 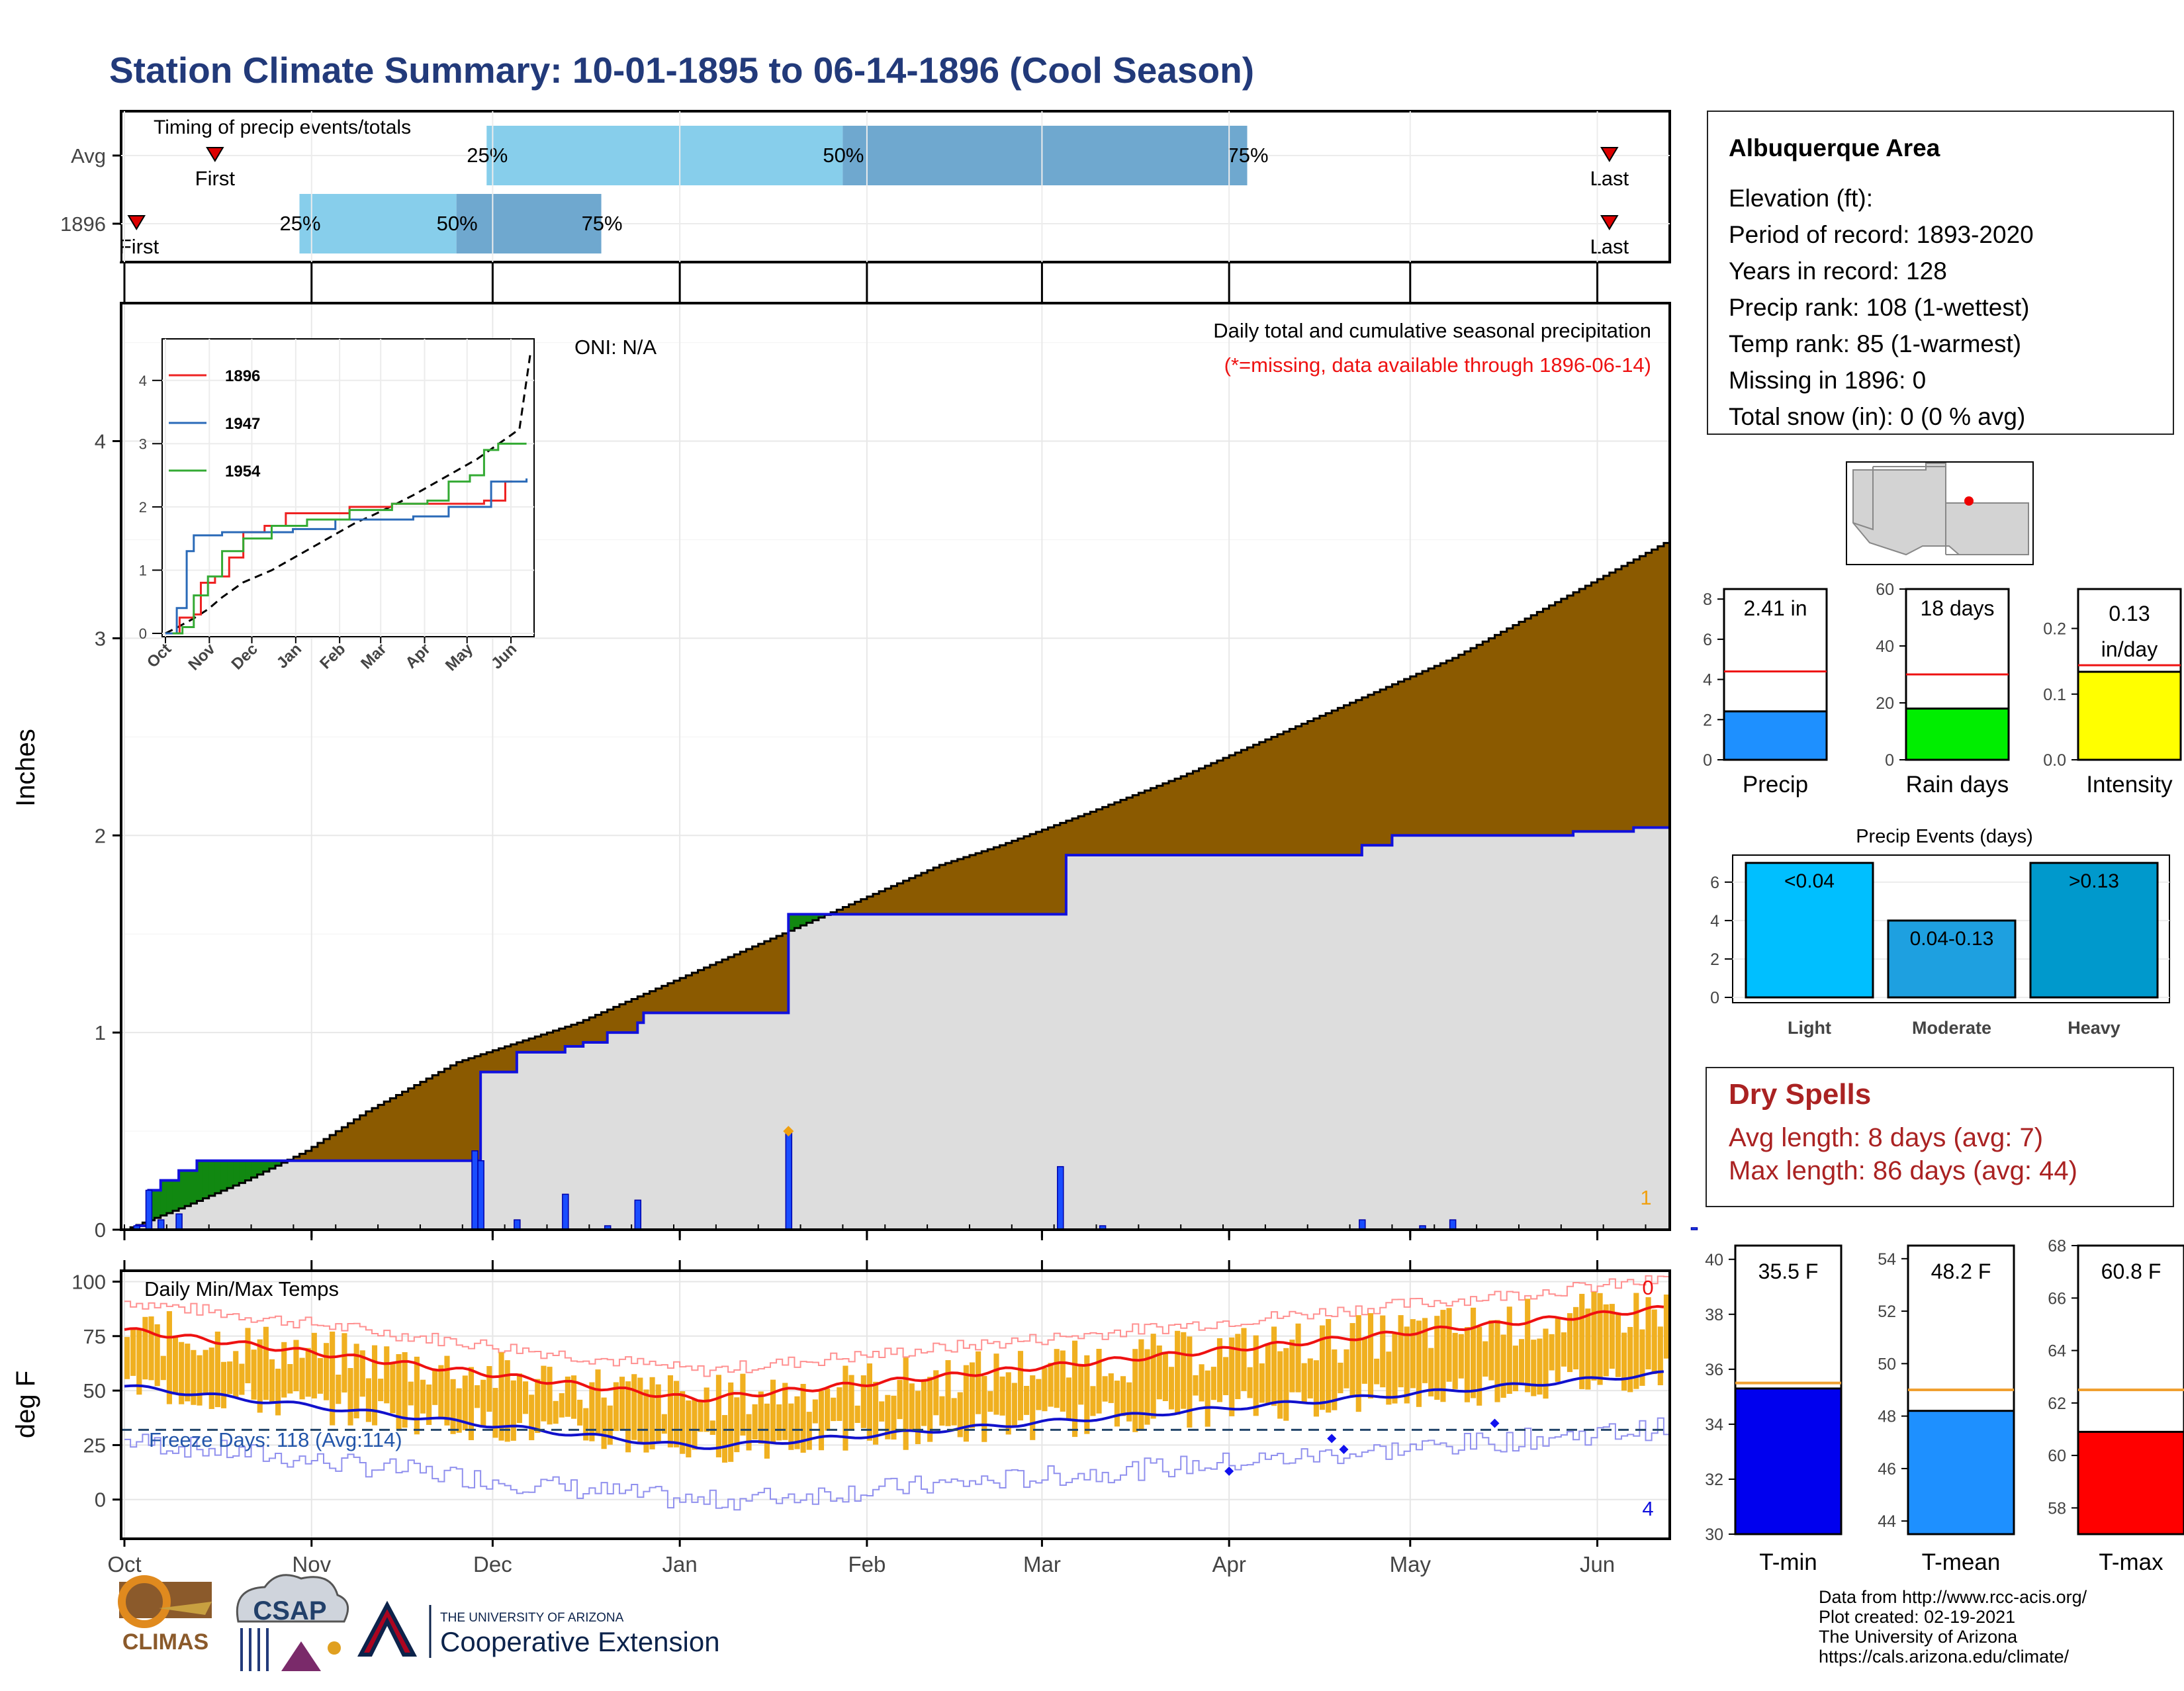 What do you see at coordinates (1647, 1508) in the screenshot?
I see `temp-missing-low: 4` at bounding box center [1647, 1508].